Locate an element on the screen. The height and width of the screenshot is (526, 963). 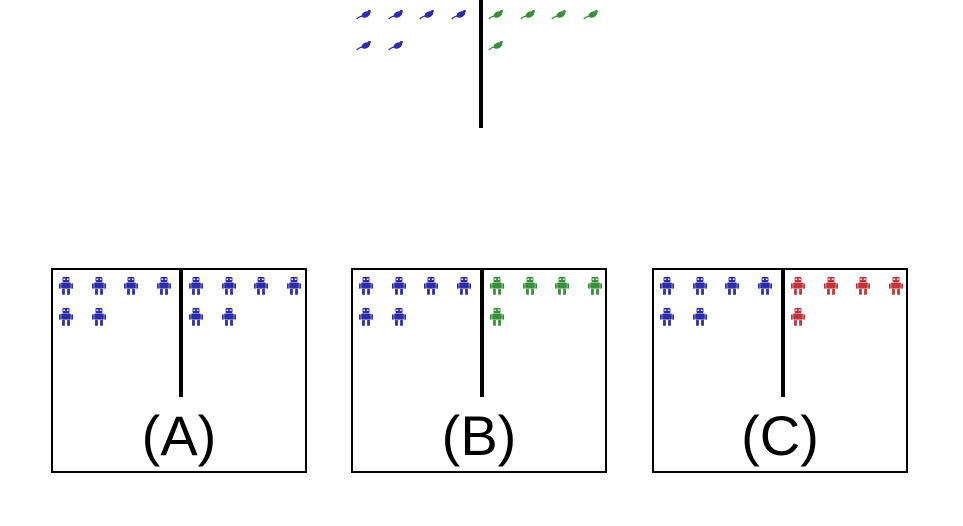
option-c-left-group is located at coordinates (720, 306).